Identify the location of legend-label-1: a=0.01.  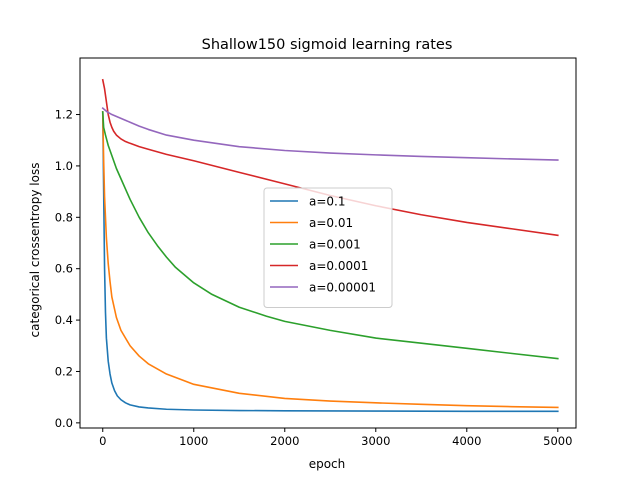
(331, 223).